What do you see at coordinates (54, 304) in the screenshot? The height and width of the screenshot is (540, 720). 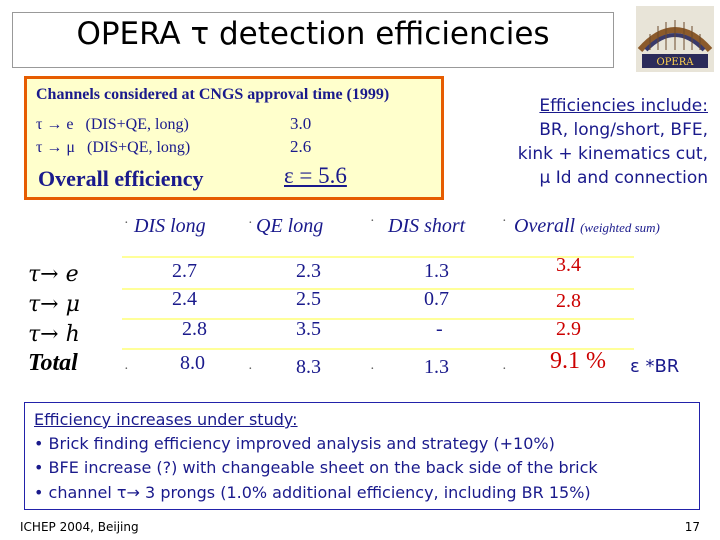 I see `row-label-tau-mu: τ→ μ` at bounding box center [54, 304].